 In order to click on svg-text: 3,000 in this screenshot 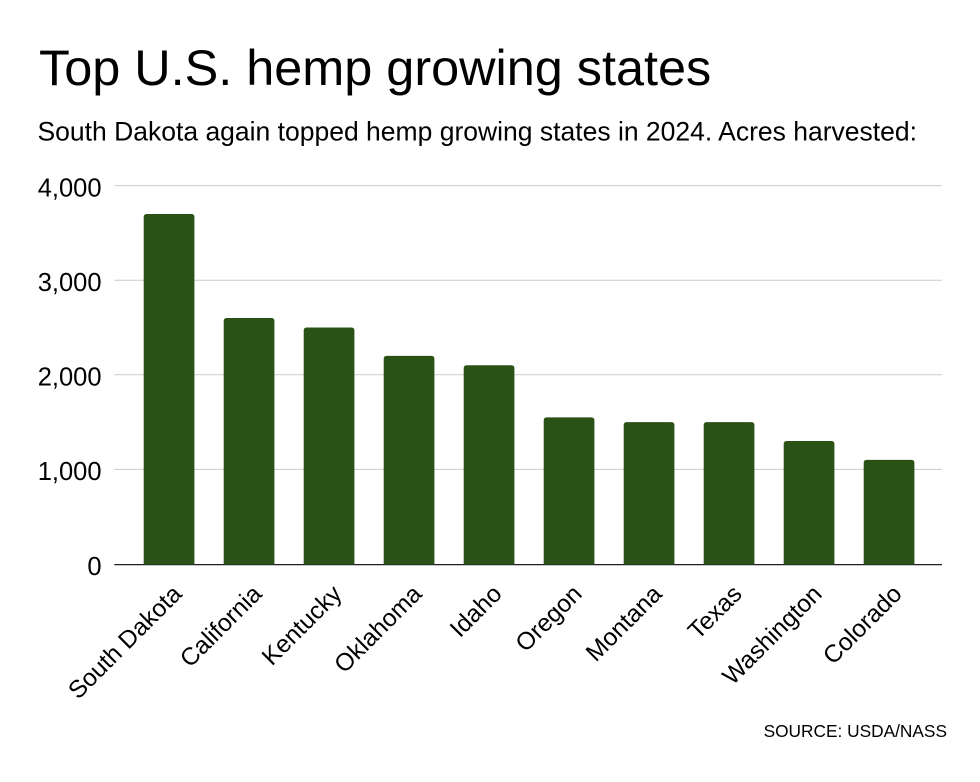, I will do `click(70, 283)`.